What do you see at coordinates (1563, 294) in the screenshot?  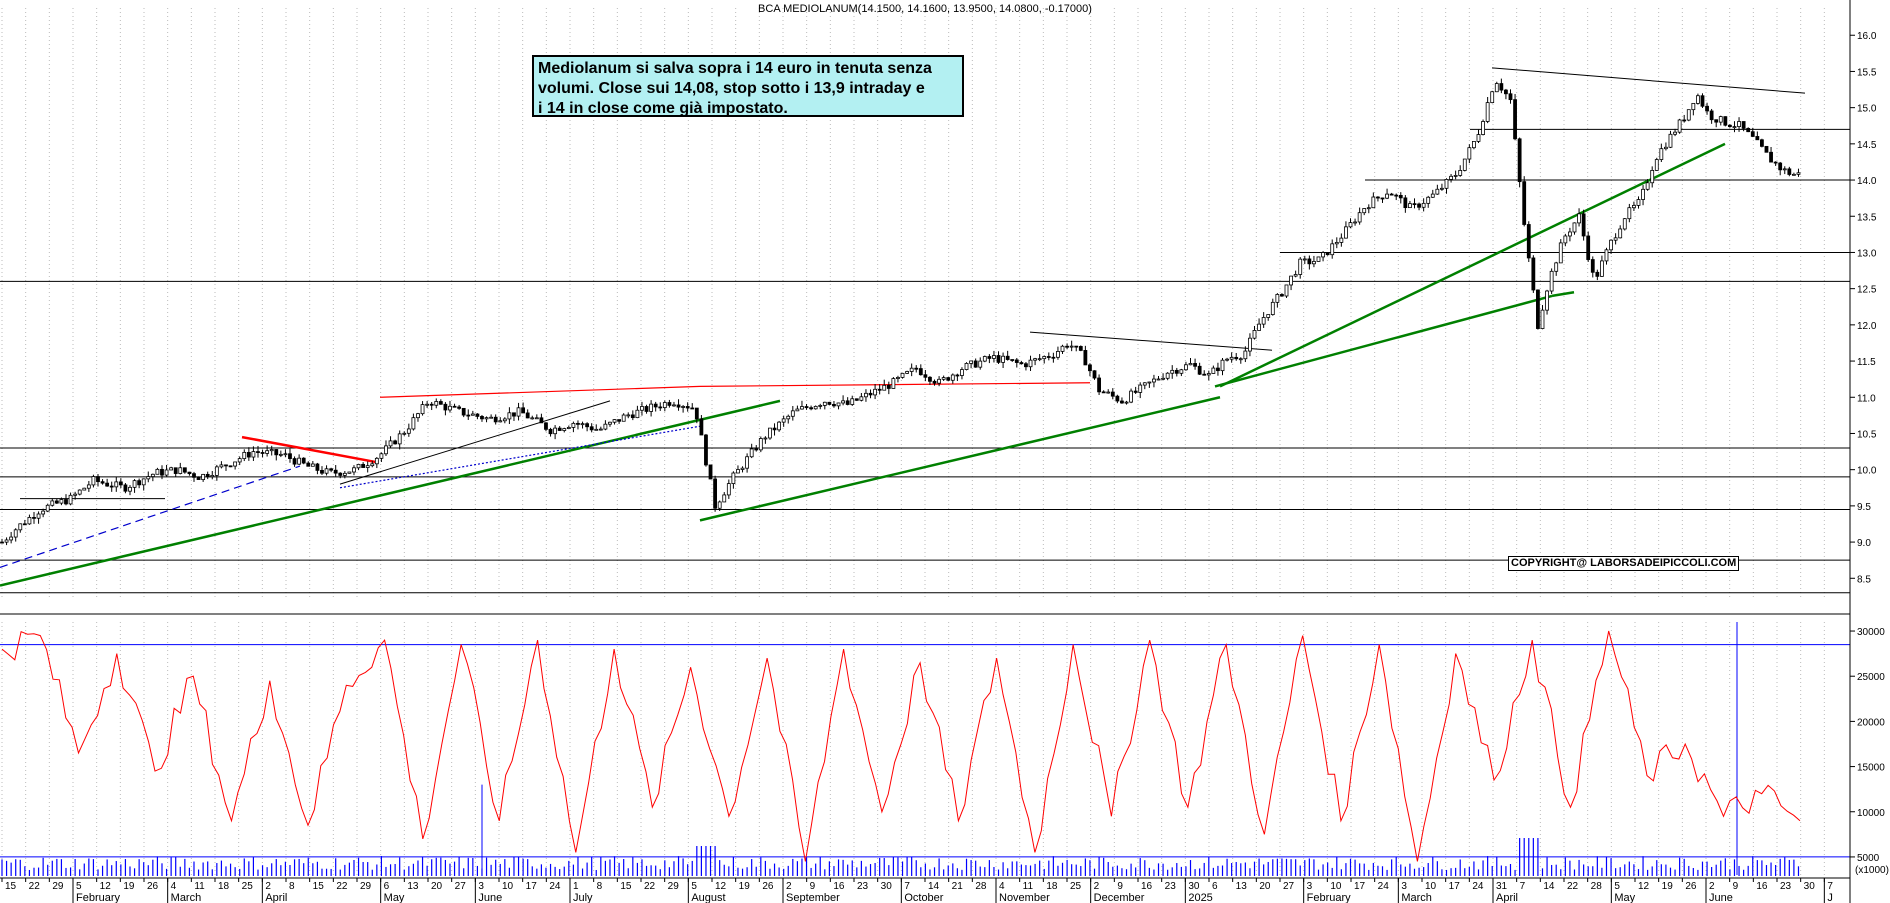 I see `trendline-green-link` at bounding box center [1563, 294].